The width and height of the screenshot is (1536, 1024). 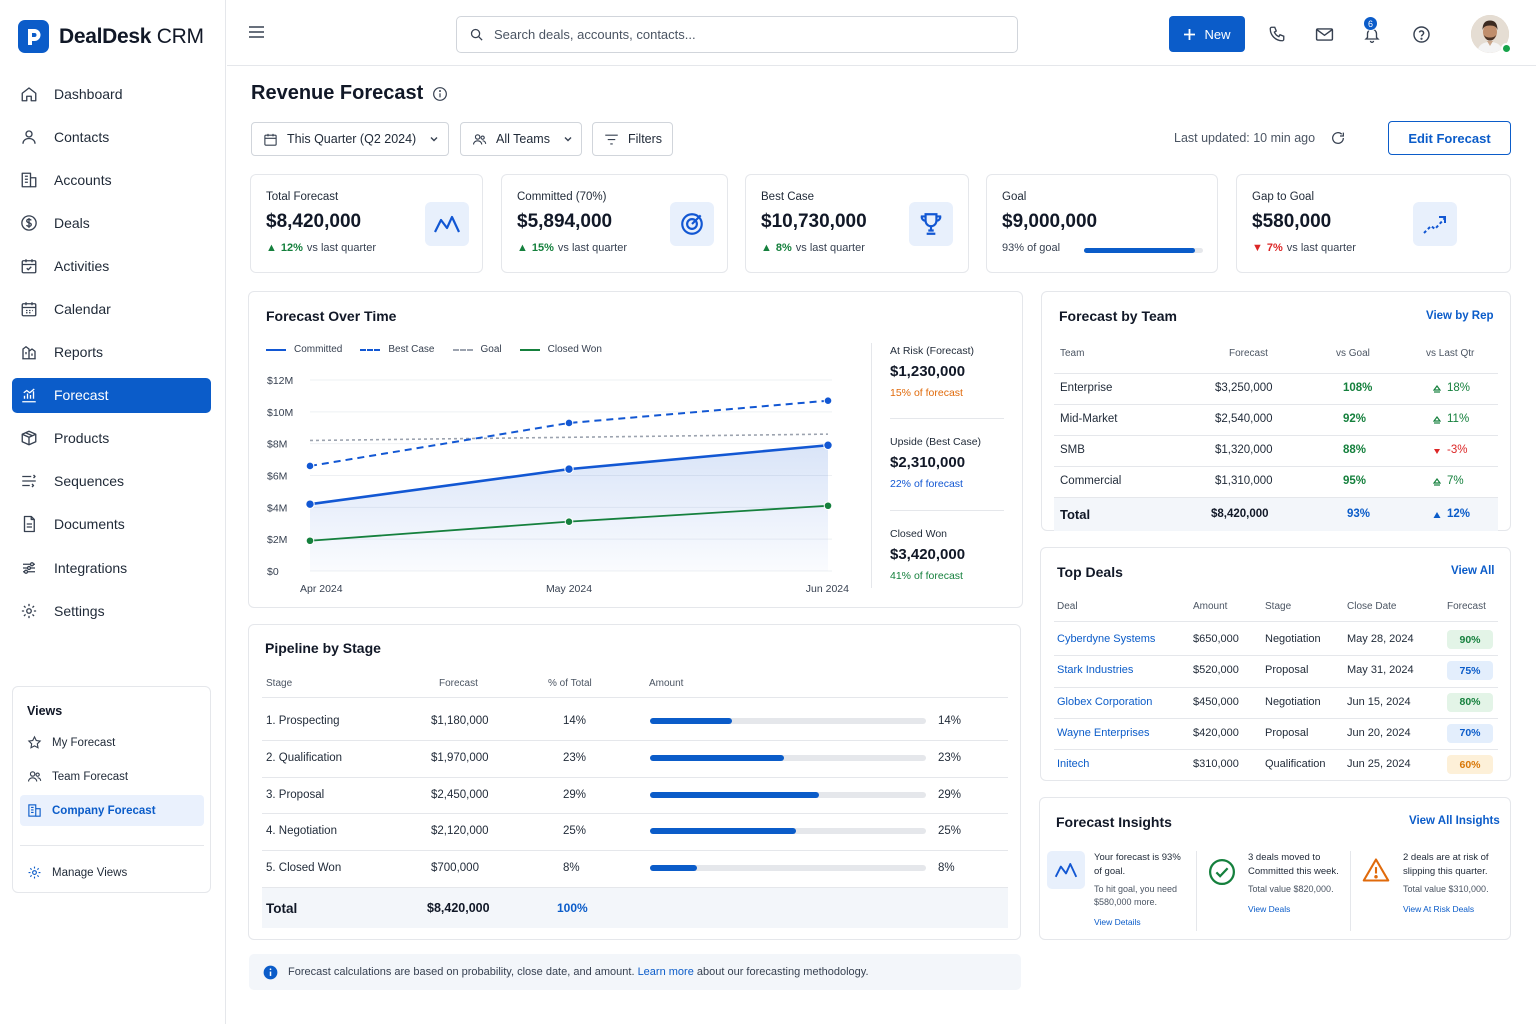 I want to click on insights-title: Forecast Insights, so click(x=1114, y=822).